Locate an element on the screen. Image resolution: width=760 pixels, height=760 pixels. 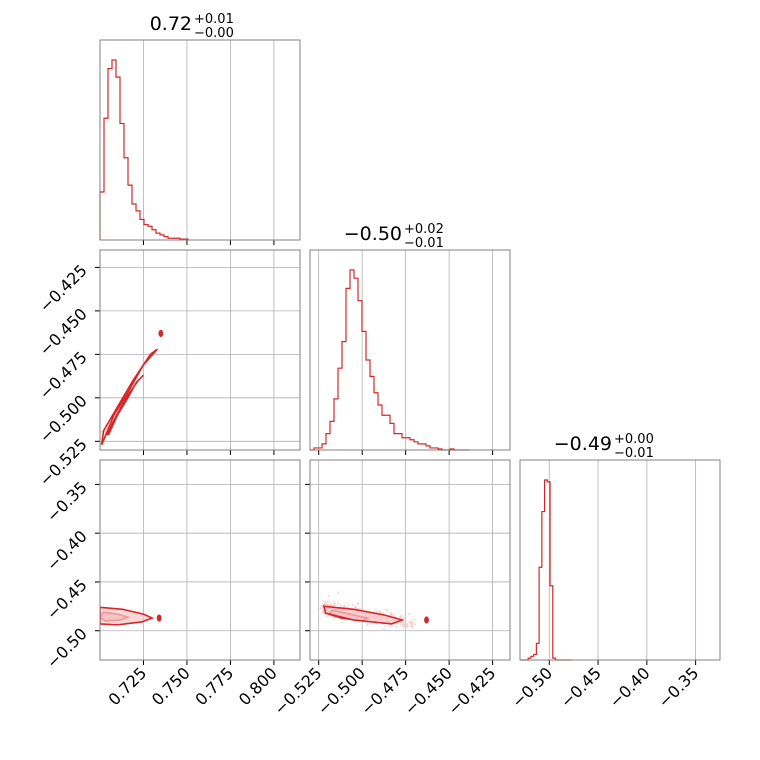
p1-vs-p3-xtick-label-2: 0.775 is located at coordinates (214, 686).